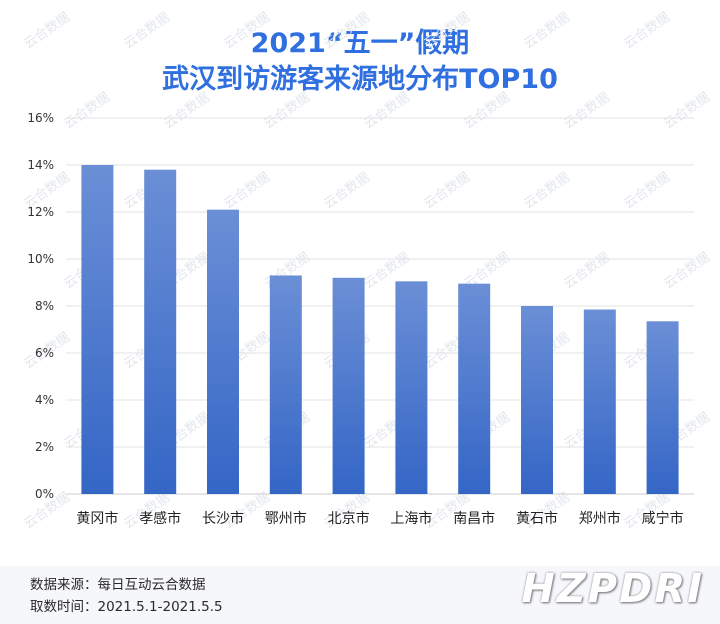  I want to click on x-category-label: 北京市, so click(349, 518).